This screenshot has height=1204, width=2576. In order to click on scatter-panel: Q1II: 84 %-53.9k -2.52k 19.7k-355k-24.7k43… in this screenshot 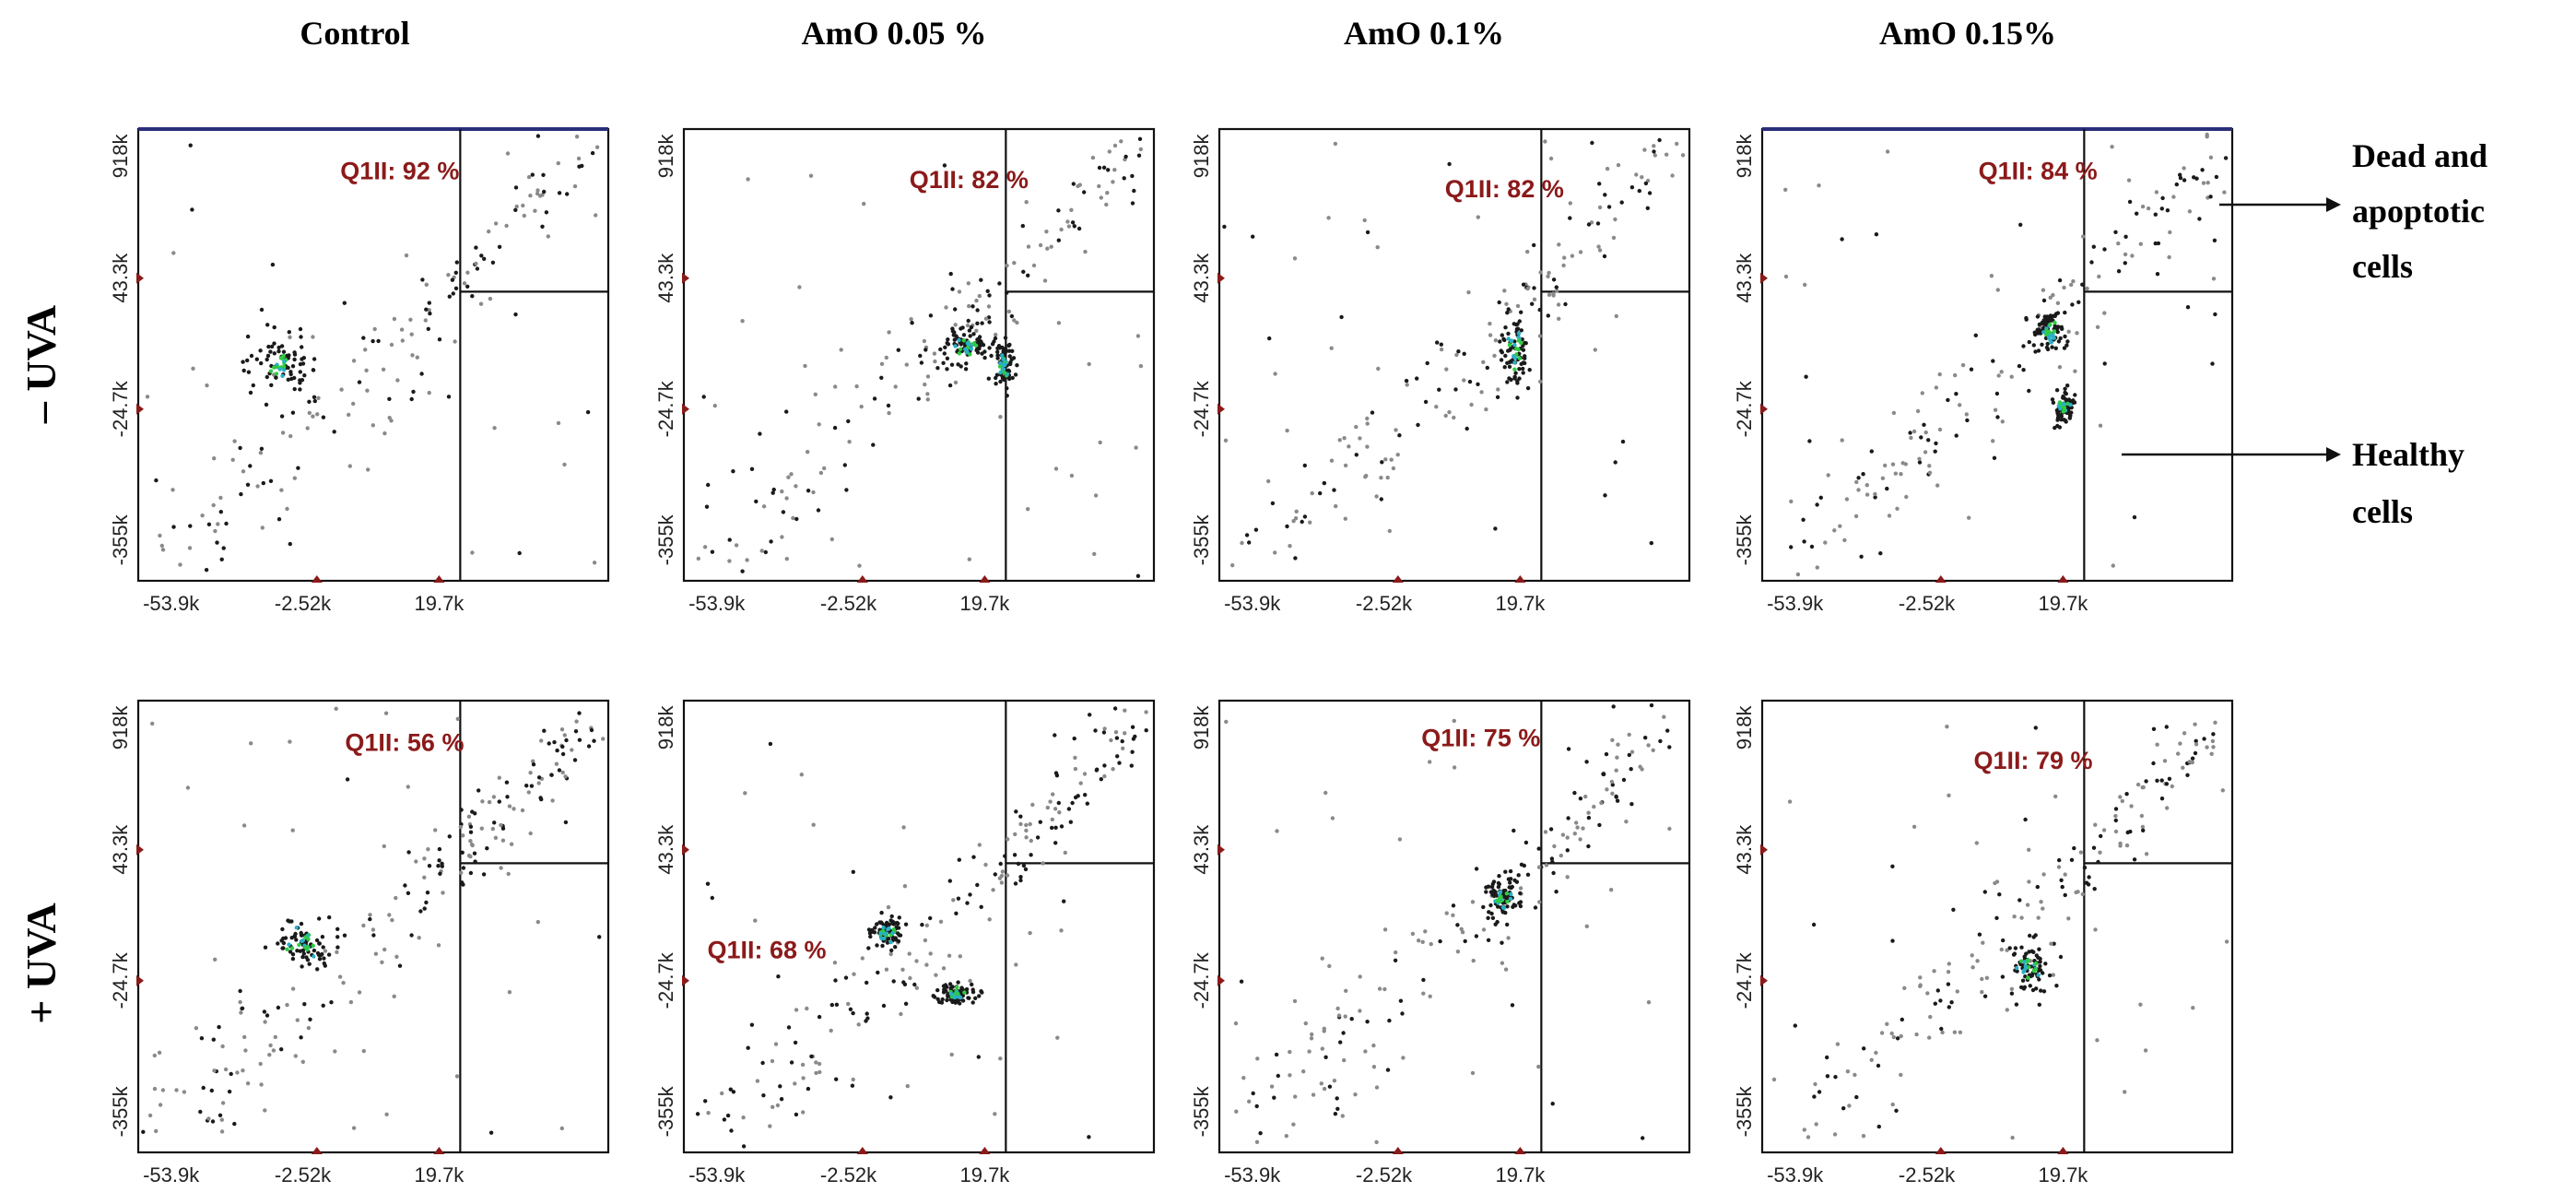, I will do `click(1983, 371)`.